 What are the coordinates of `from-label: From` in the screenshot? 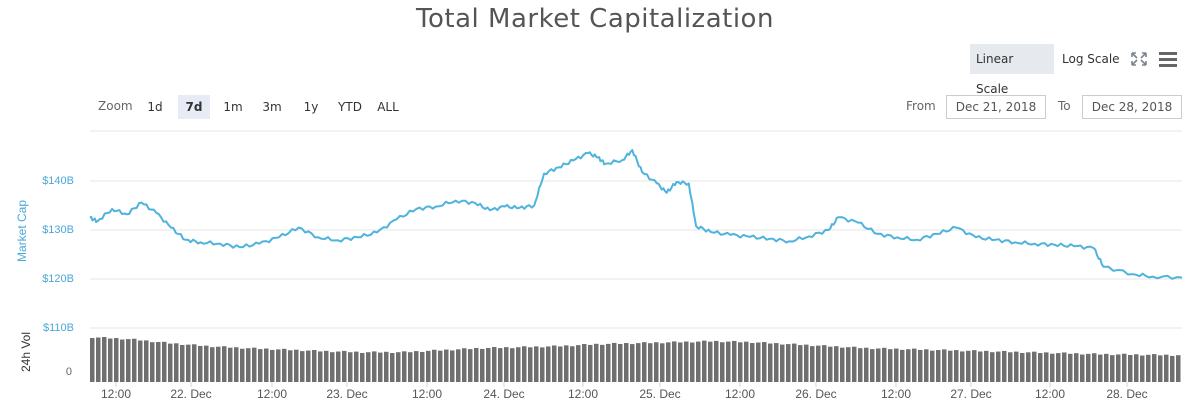 It's located at (921, 106).